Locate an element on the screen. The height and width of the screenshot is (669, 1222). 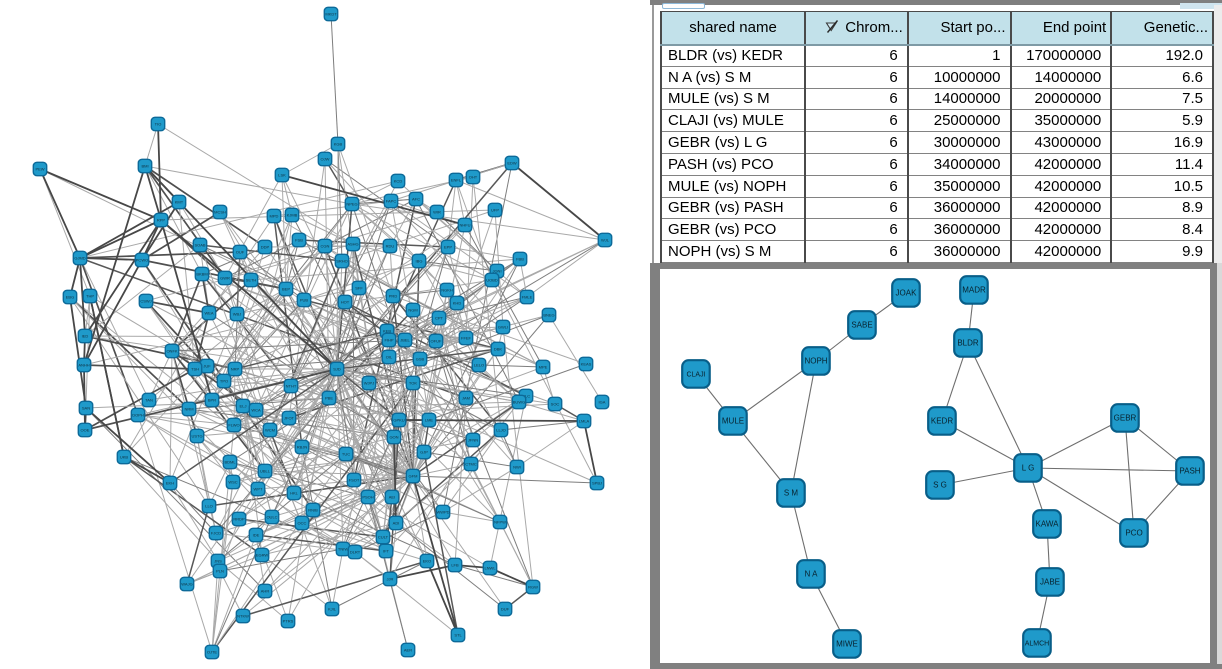
svg-text: PUB is located at coordinates (304, 300).